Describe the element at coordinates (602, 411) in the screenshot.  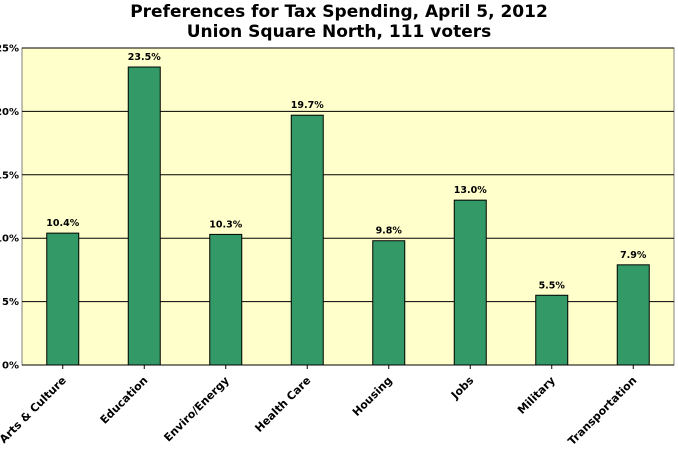
I see `x-tick-label: Transportation` at that location.